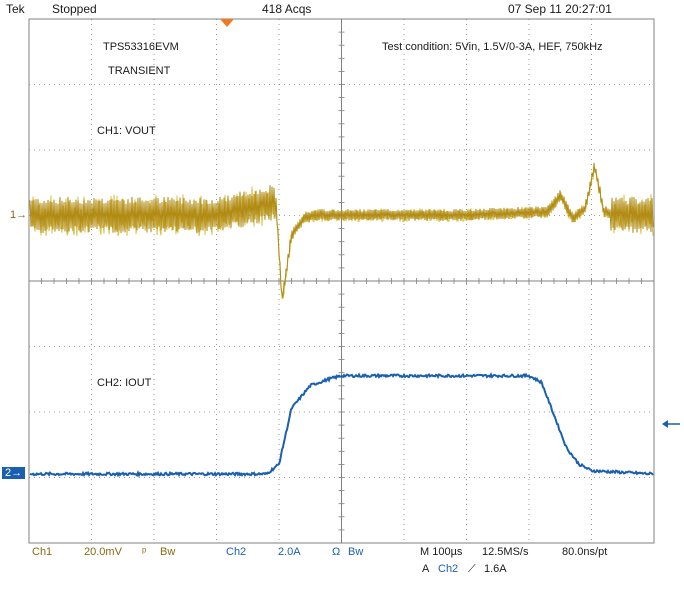 Image resolution: width=684 pixels, height=593 pixels. Describe the element at coordinates (42, 552) in the screenshot. I see `ch1-name: Ch1` at that location.